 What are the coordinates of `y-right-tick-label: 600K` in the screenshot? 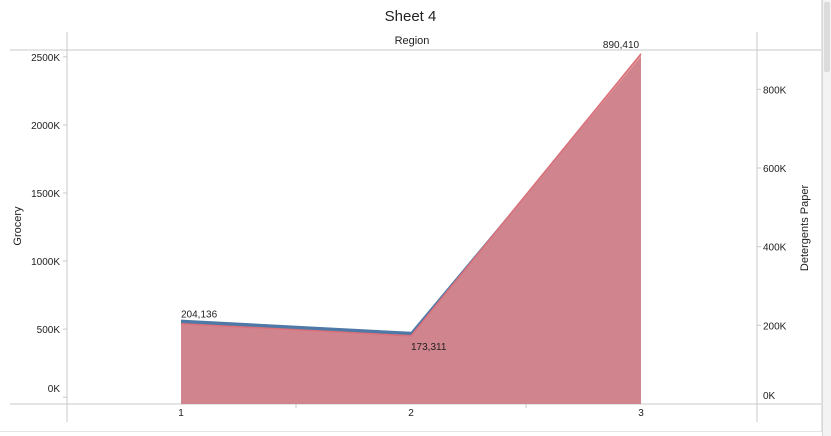 It's located at (775, 169).